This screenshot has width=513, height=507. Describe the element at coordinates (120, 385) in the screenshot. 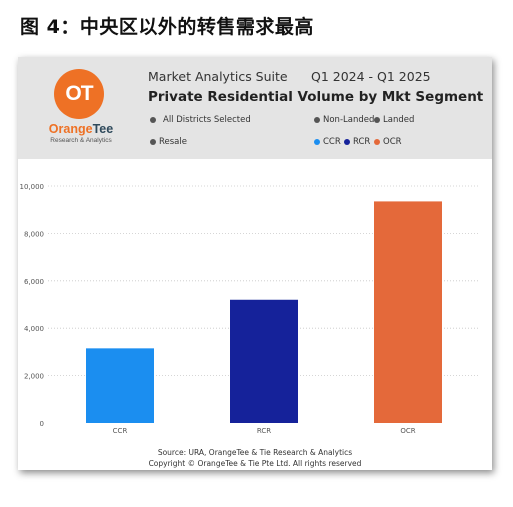

I see `bar-ccr` at that location.